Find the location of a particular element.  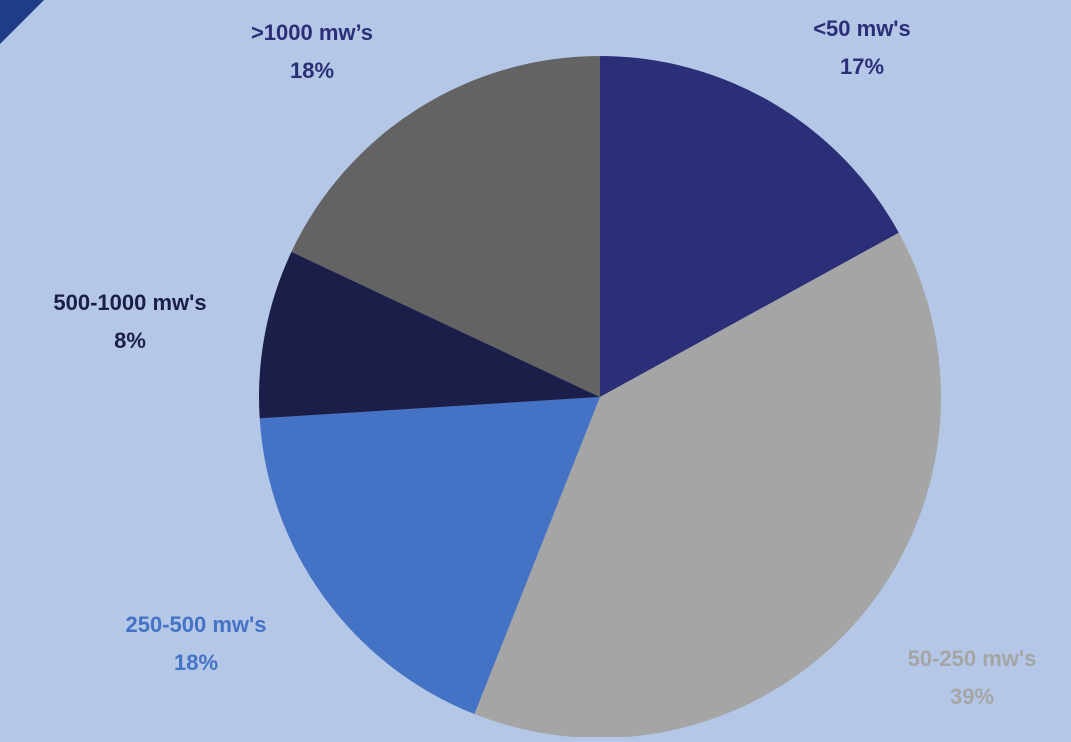

corner-accent-decoration is located at coordinates (22, 22).